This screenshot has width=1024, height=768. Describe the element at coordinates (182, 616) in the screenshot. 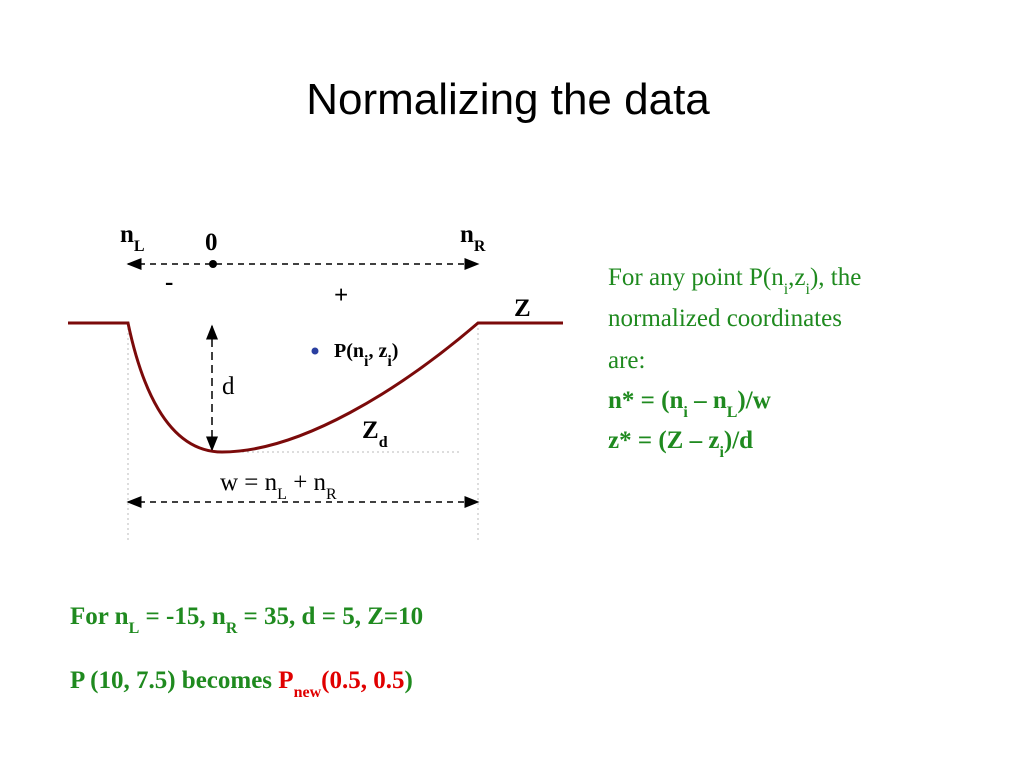

I see `text: = -15, n` at that location.